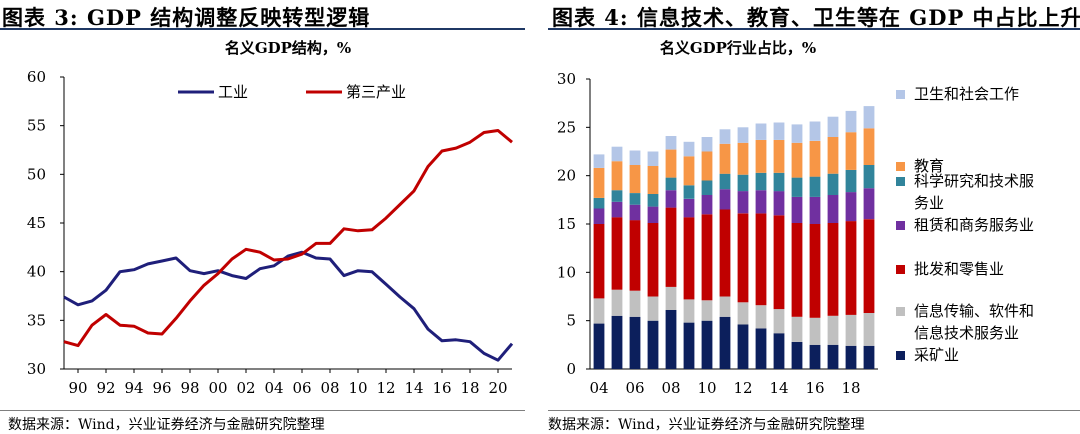 Image resolution: width=1080 pixels, height=434 pixels. I want to click on y-tick-label: 45, so click(36, 223).